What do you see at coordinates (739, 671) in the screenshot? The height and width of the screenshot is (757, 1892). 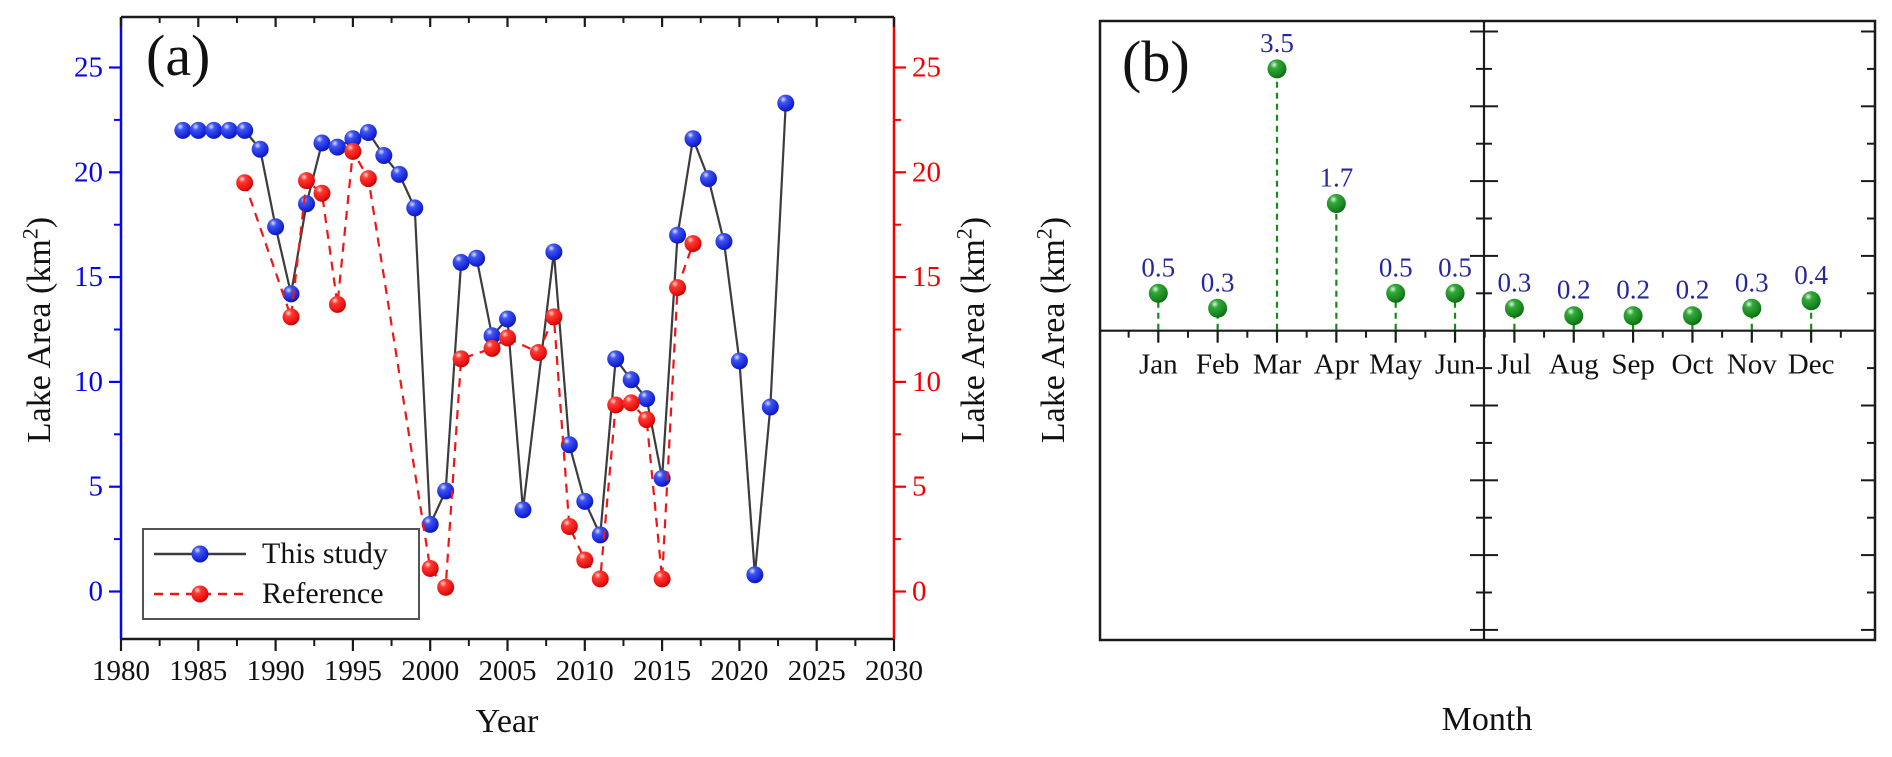 I see `x-tick-label: 2020` at bounding box center [739, 671].